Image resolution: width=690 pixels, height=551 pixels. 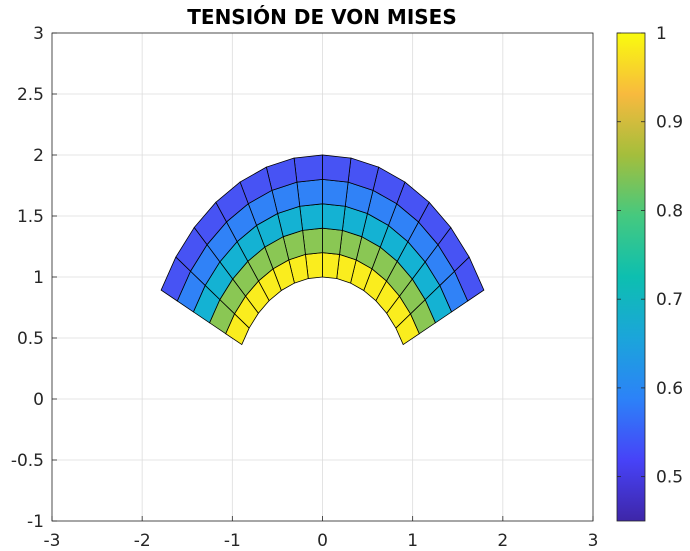 What do you see at coordinates (321, 17) in the screenshot?
I see `chart-title: TENSIÓN DE VON MISES` at bounding box center [321, 17].